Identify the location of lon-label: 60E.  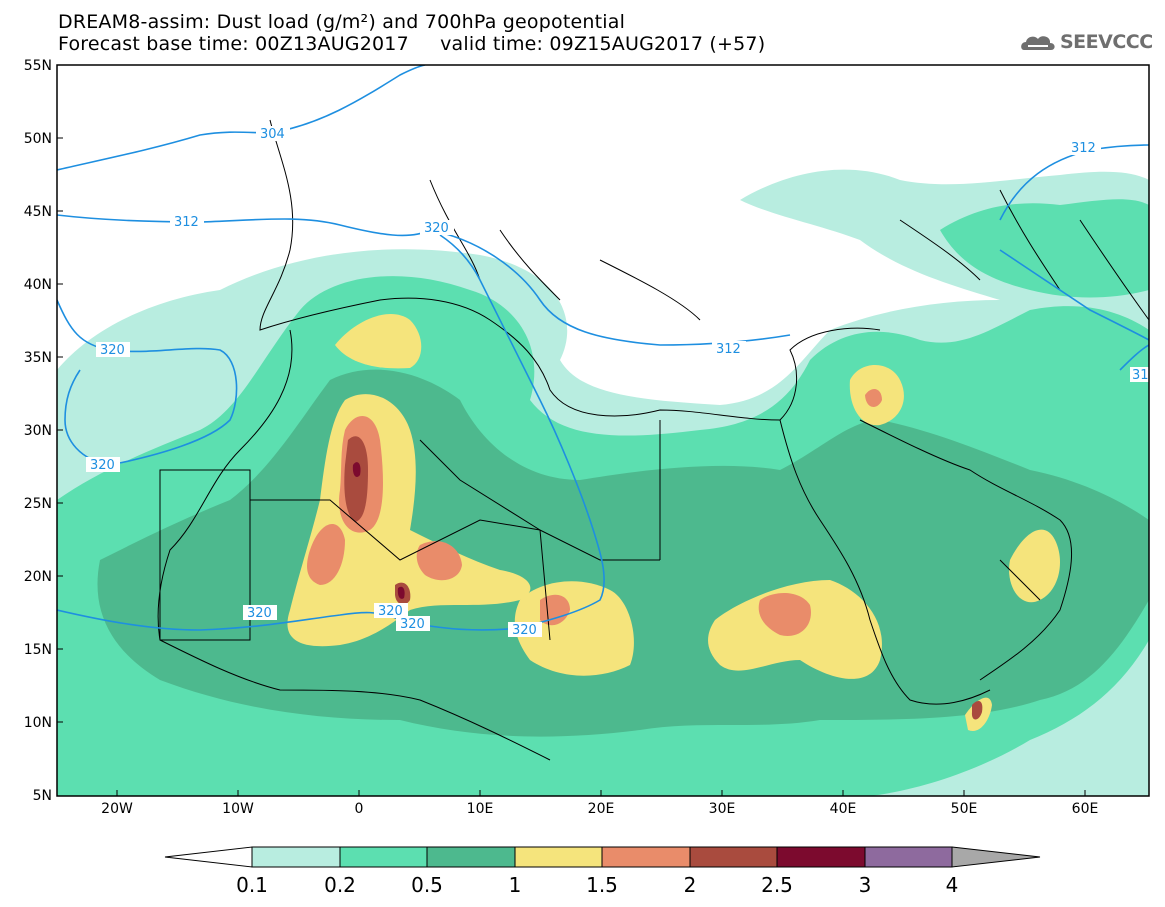
(1085, 809).